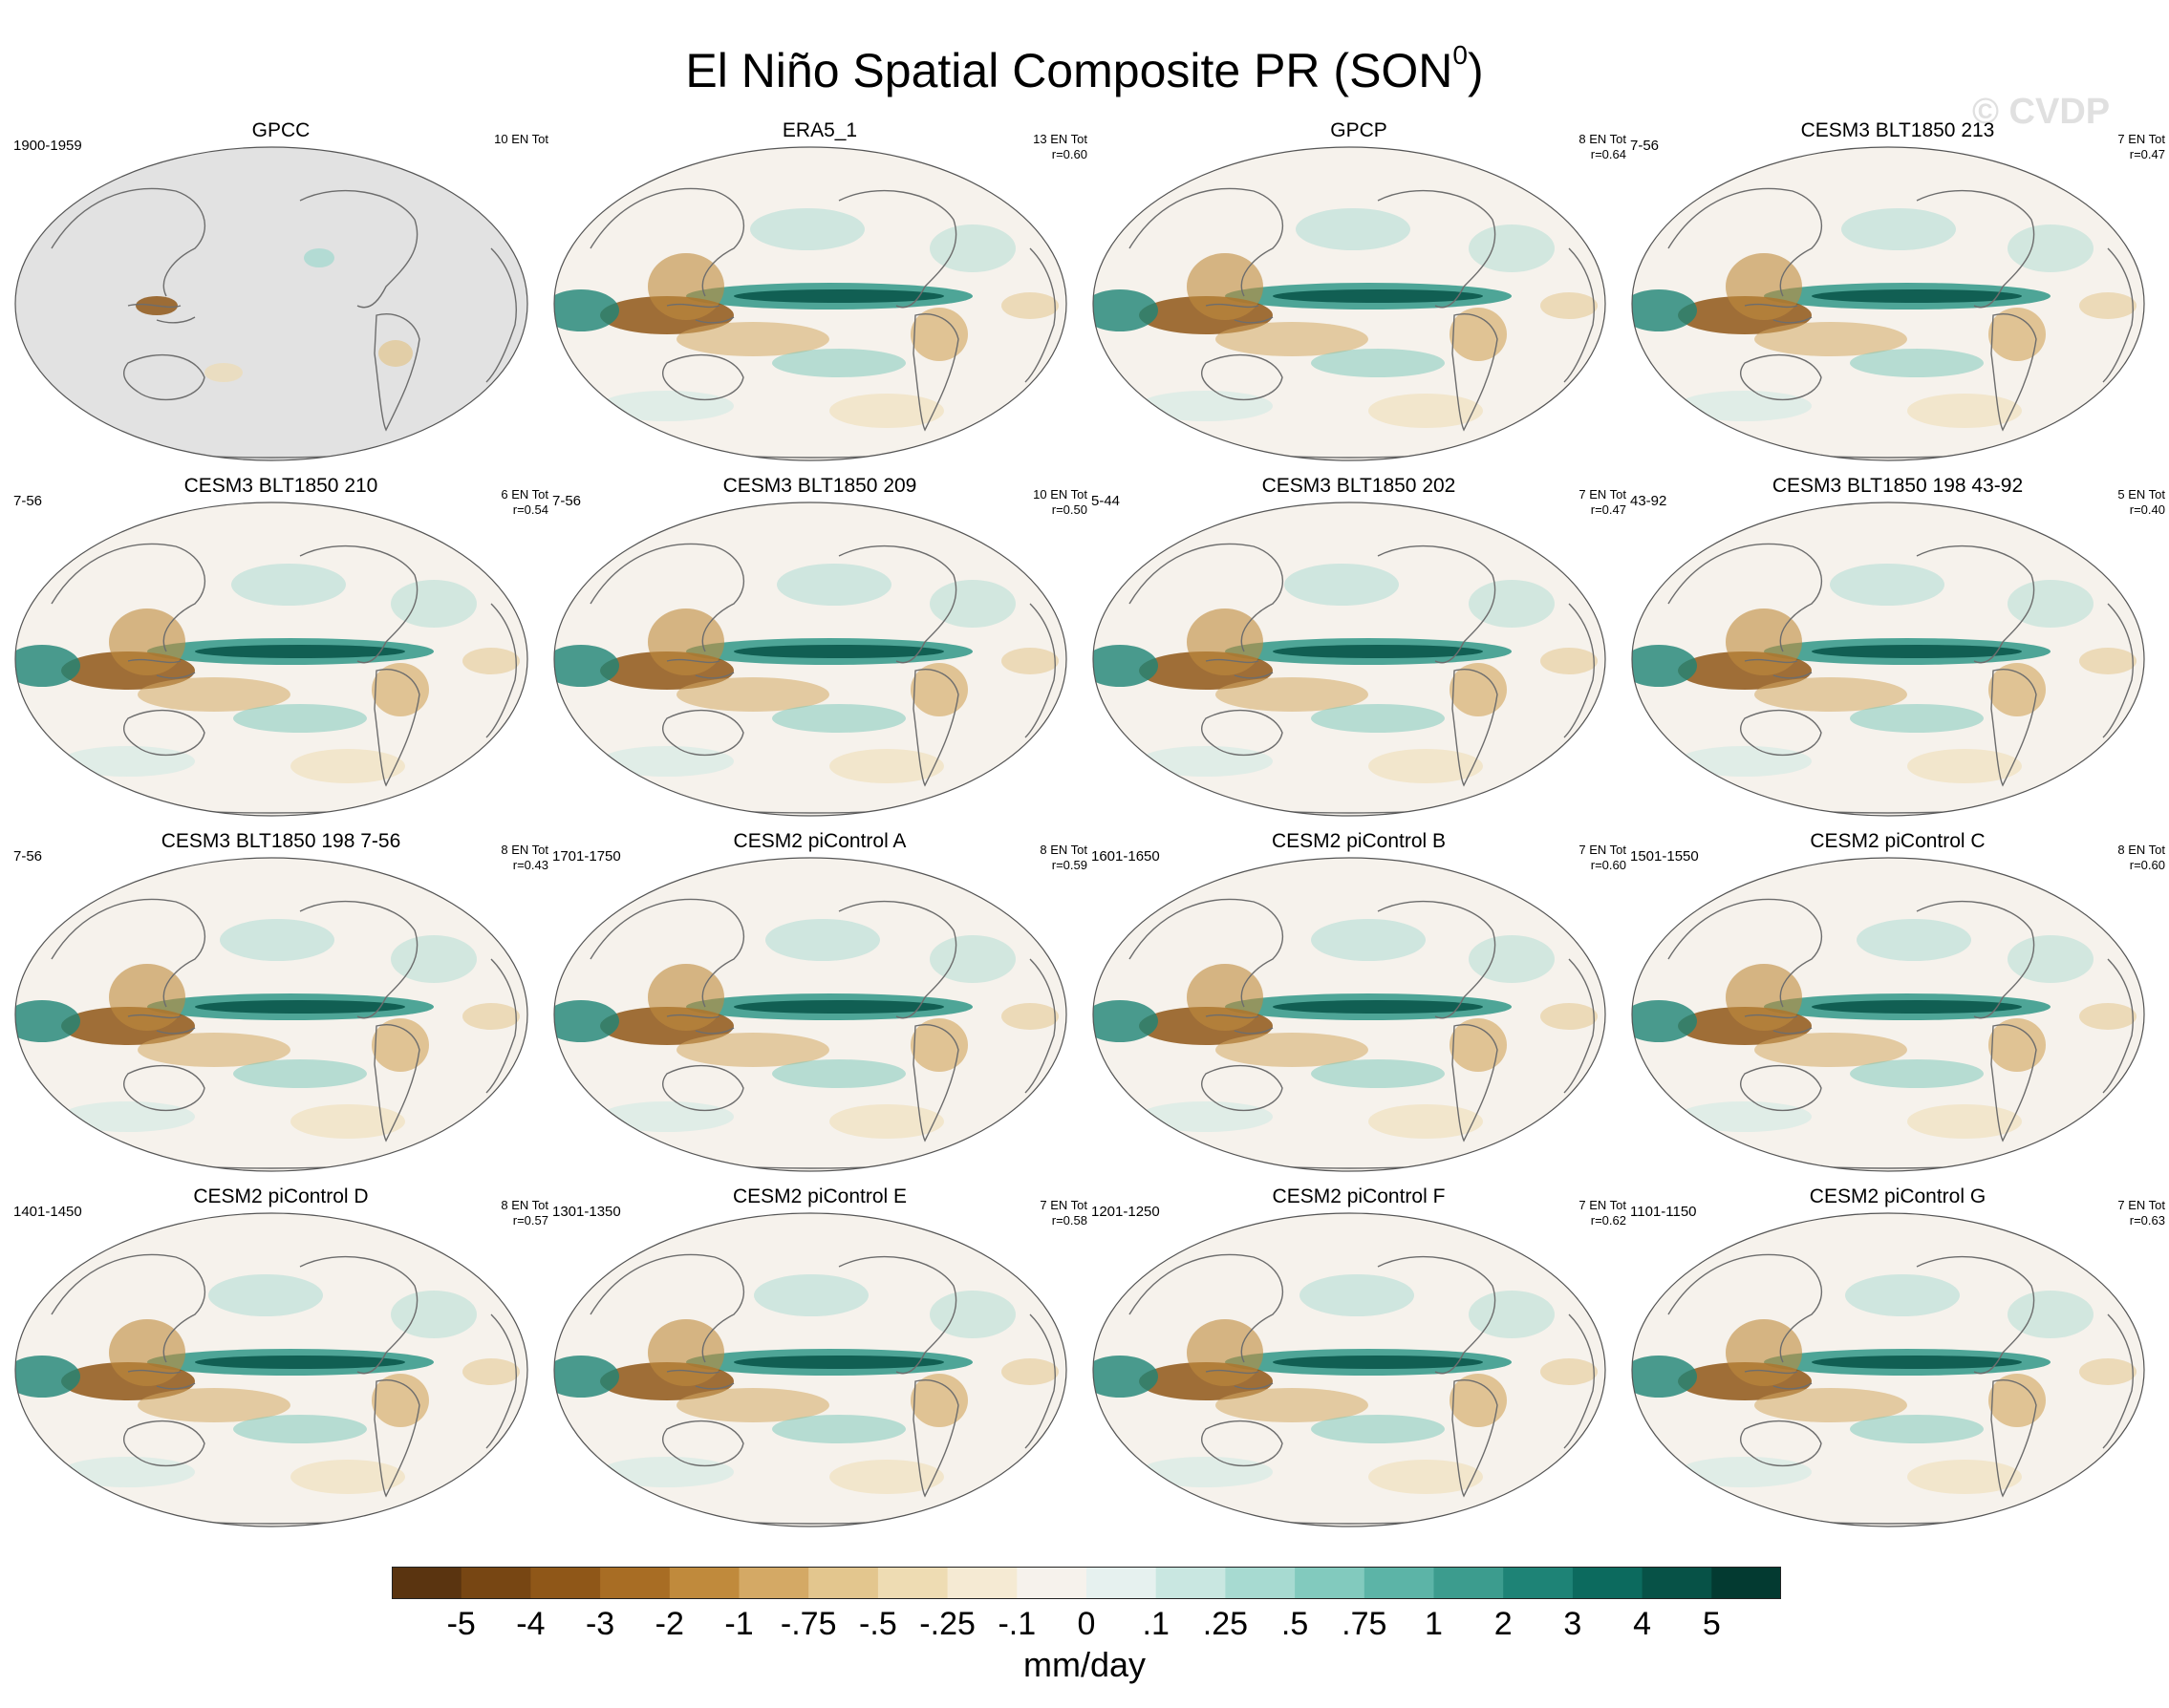 The width and height of the screenshot is (2169, 1708). I want to click on panel-stats: 8 EN Tot r=0.64, so click(1602, 147).